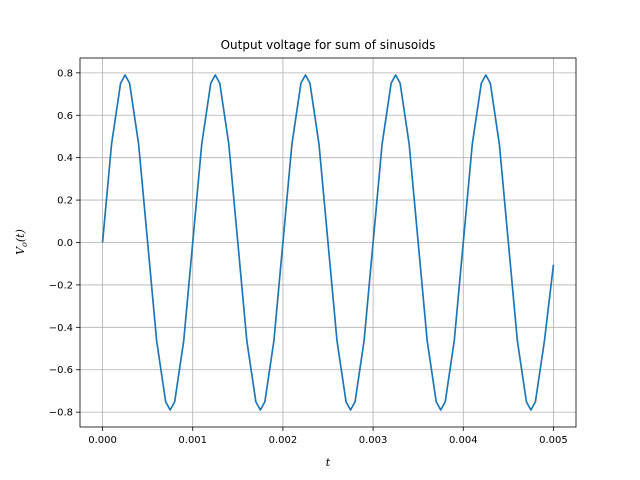 The height and width of the screenshot is (480, 640). I want to click on y-tick-label: 0.2, so click(65, 201).